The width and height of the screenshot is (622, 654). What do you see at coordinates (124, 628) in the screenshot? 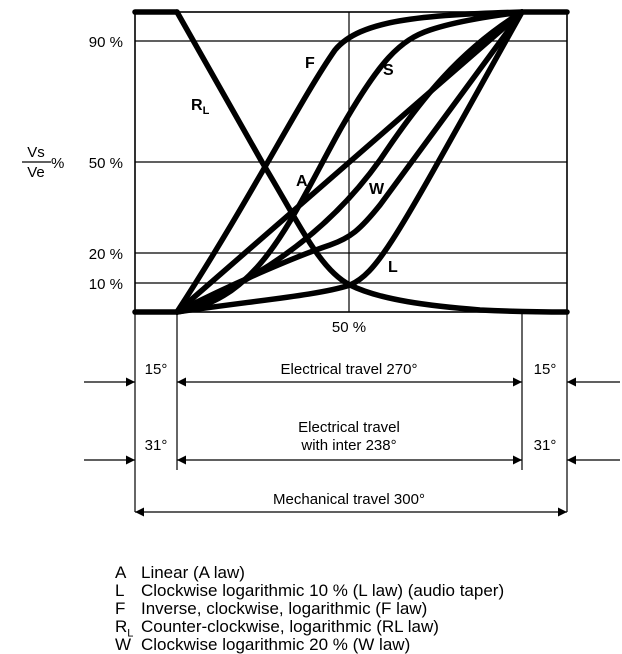
I see `legend-symbol: RL` at bounding box center [124, 628].